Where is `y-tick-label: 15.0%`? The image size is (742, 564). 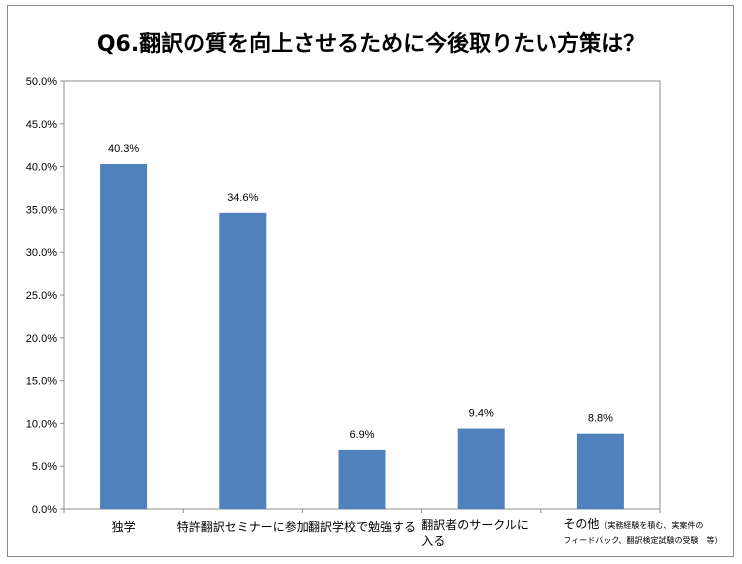
y-tick-label: 15.0% is located at coordinates (41, 382).